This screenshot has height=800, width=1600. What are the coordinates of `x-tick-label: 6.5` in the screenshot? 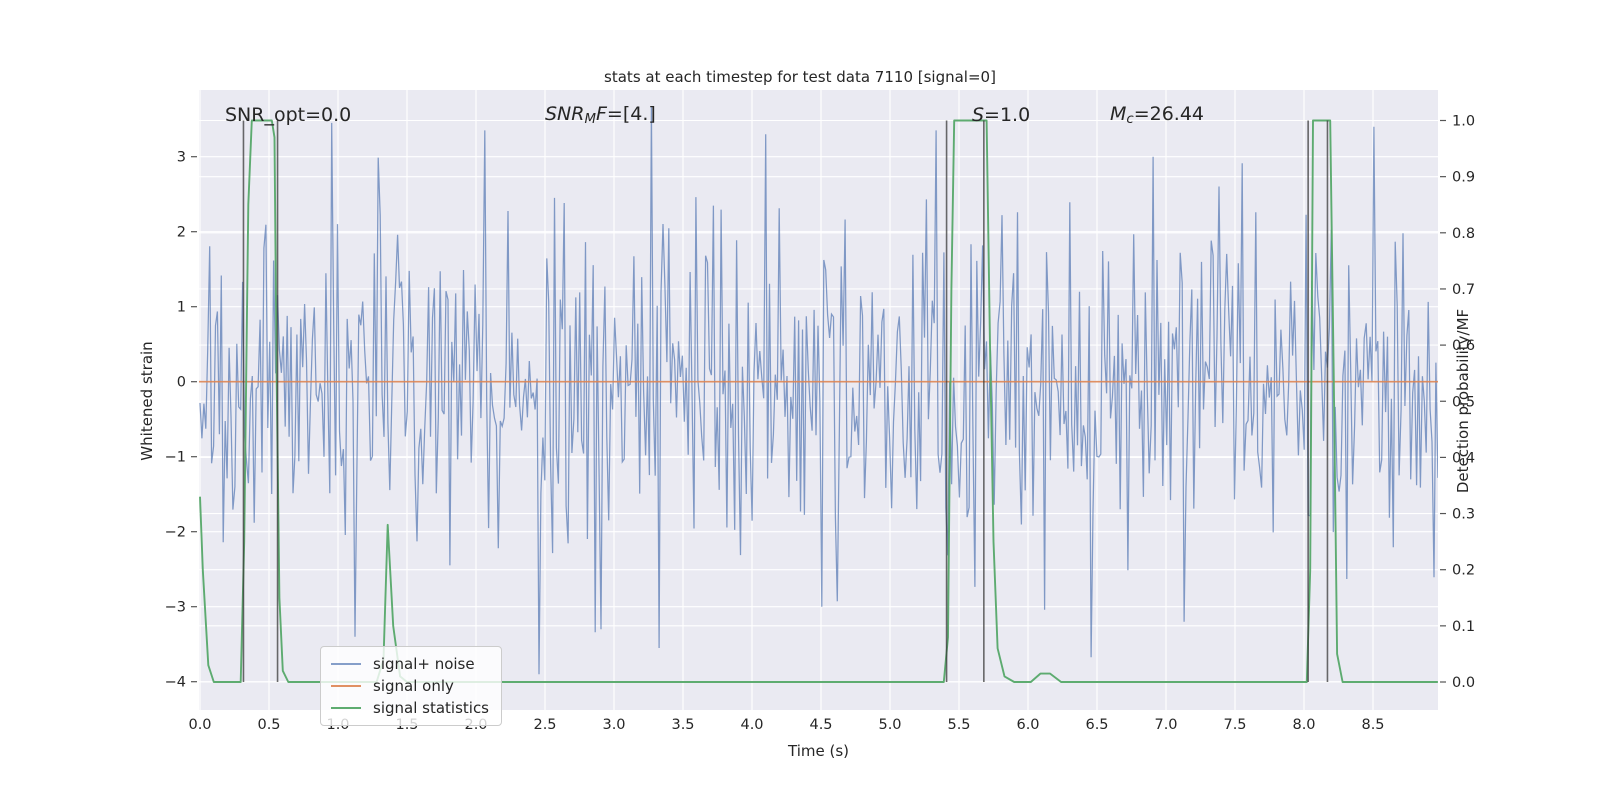 It's located at (1096, 725).